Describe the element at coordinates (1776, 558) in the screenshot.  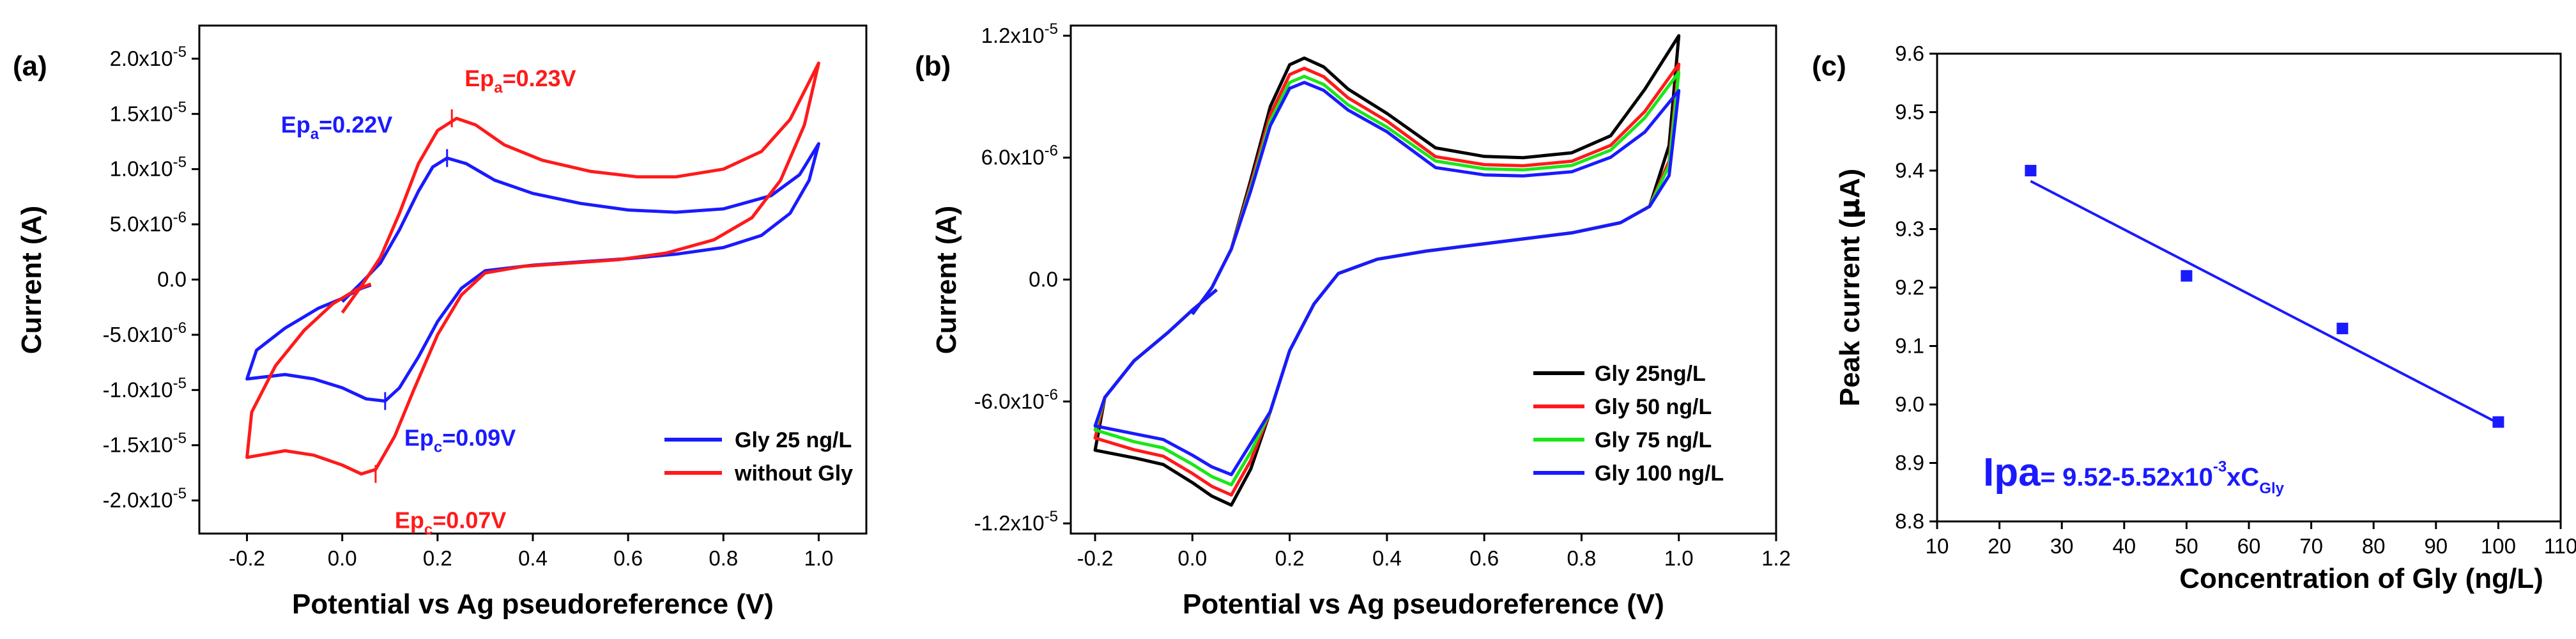
I see `panel-b-x-tick-label: 1.2` at that location.